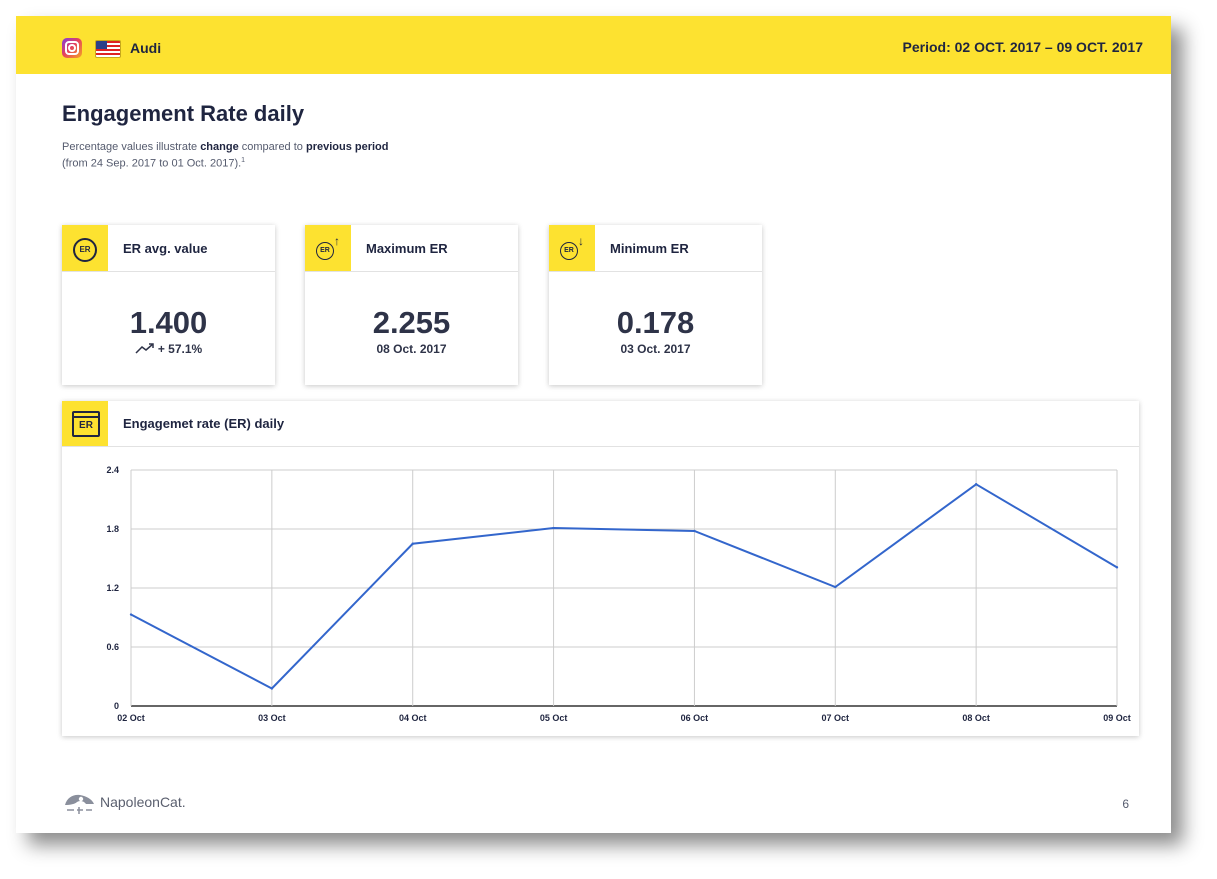  What do you see at coordinates (180, 349) in the screenshot?
I see `change-value: + 57.1%` at bounding box center [180, 349].